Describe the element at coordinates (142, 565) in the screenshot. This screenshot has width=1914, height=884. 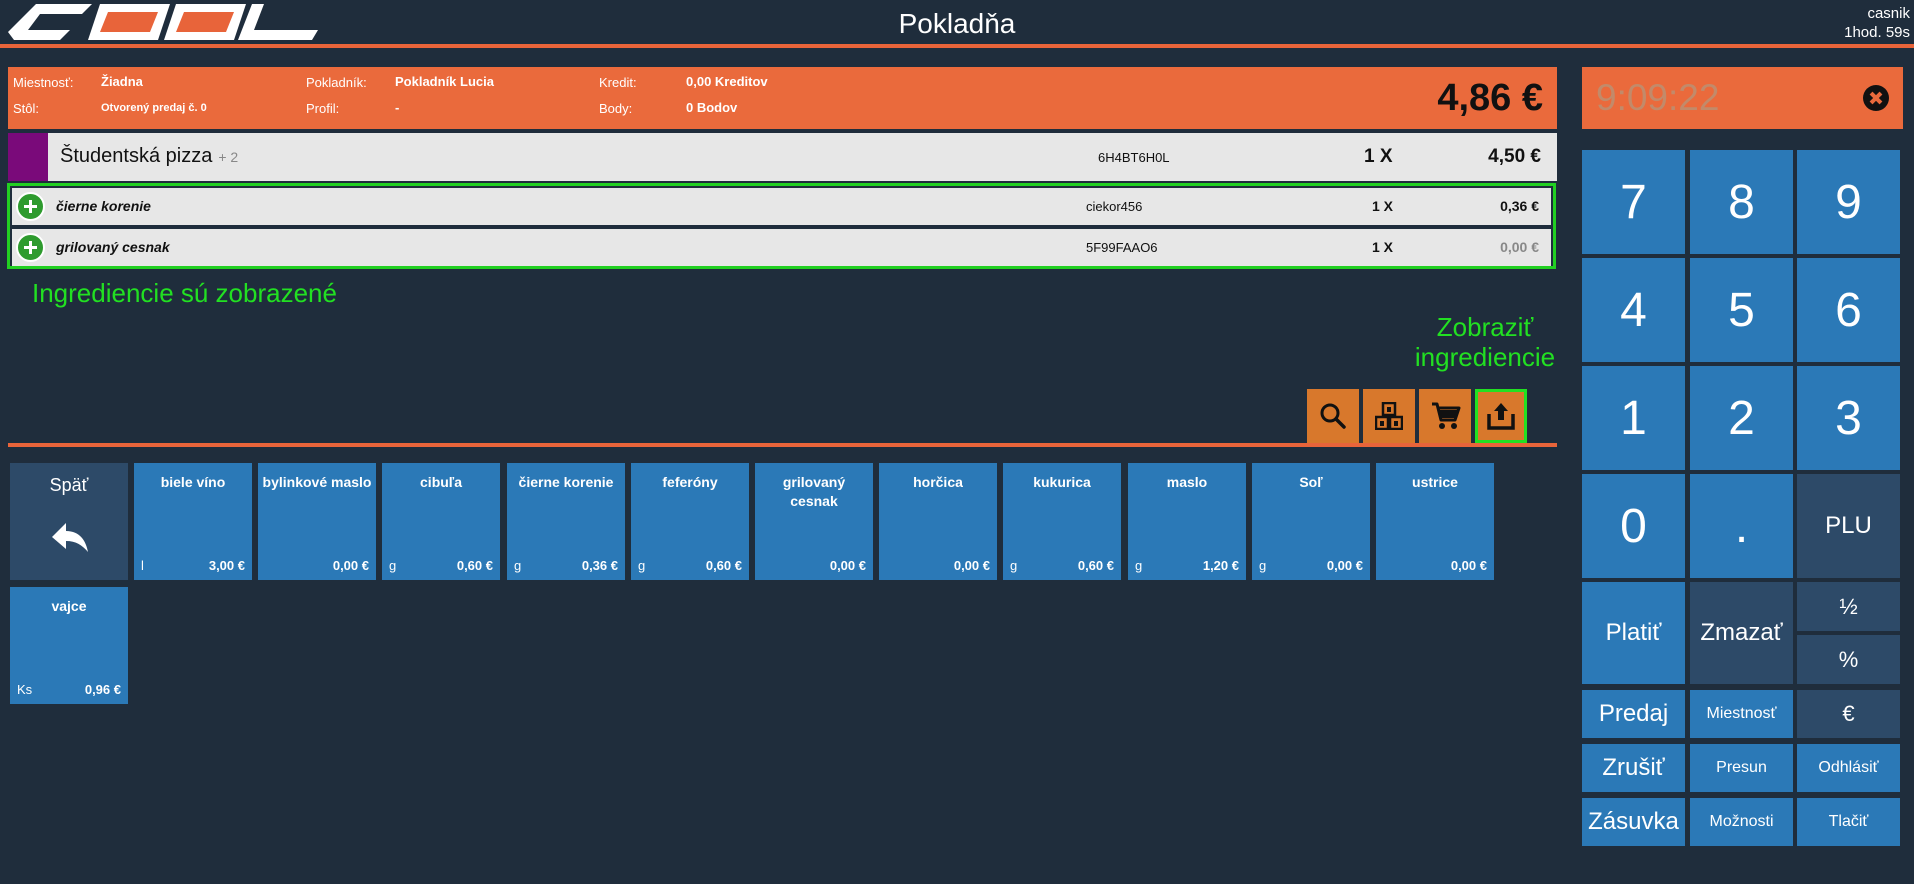
I see `tile-unit: l` at that location.